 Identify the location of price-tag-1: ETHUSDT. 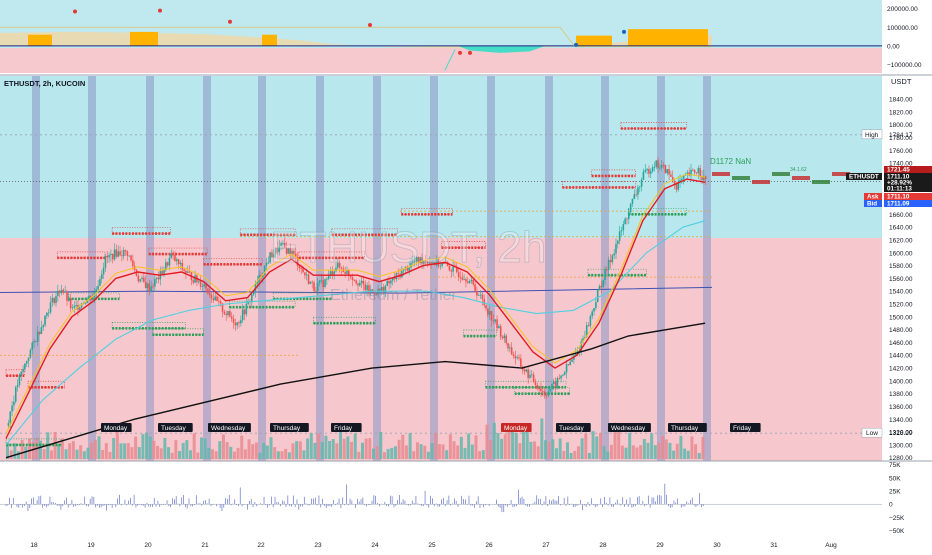
(864, 177).